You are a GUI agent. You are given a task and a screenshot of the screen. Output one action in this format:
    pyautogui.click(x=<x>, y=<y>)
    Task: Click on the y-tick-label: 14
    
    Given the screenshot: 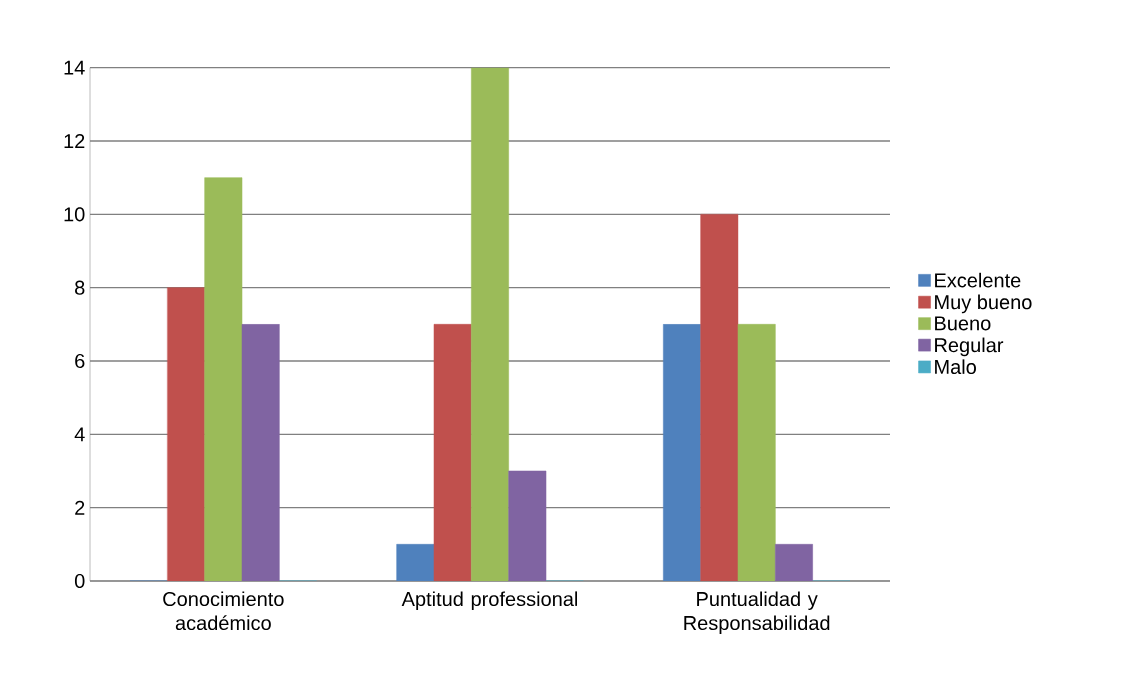 What is the action you would take?
    pyautogui.click(x=74, y=67)
    